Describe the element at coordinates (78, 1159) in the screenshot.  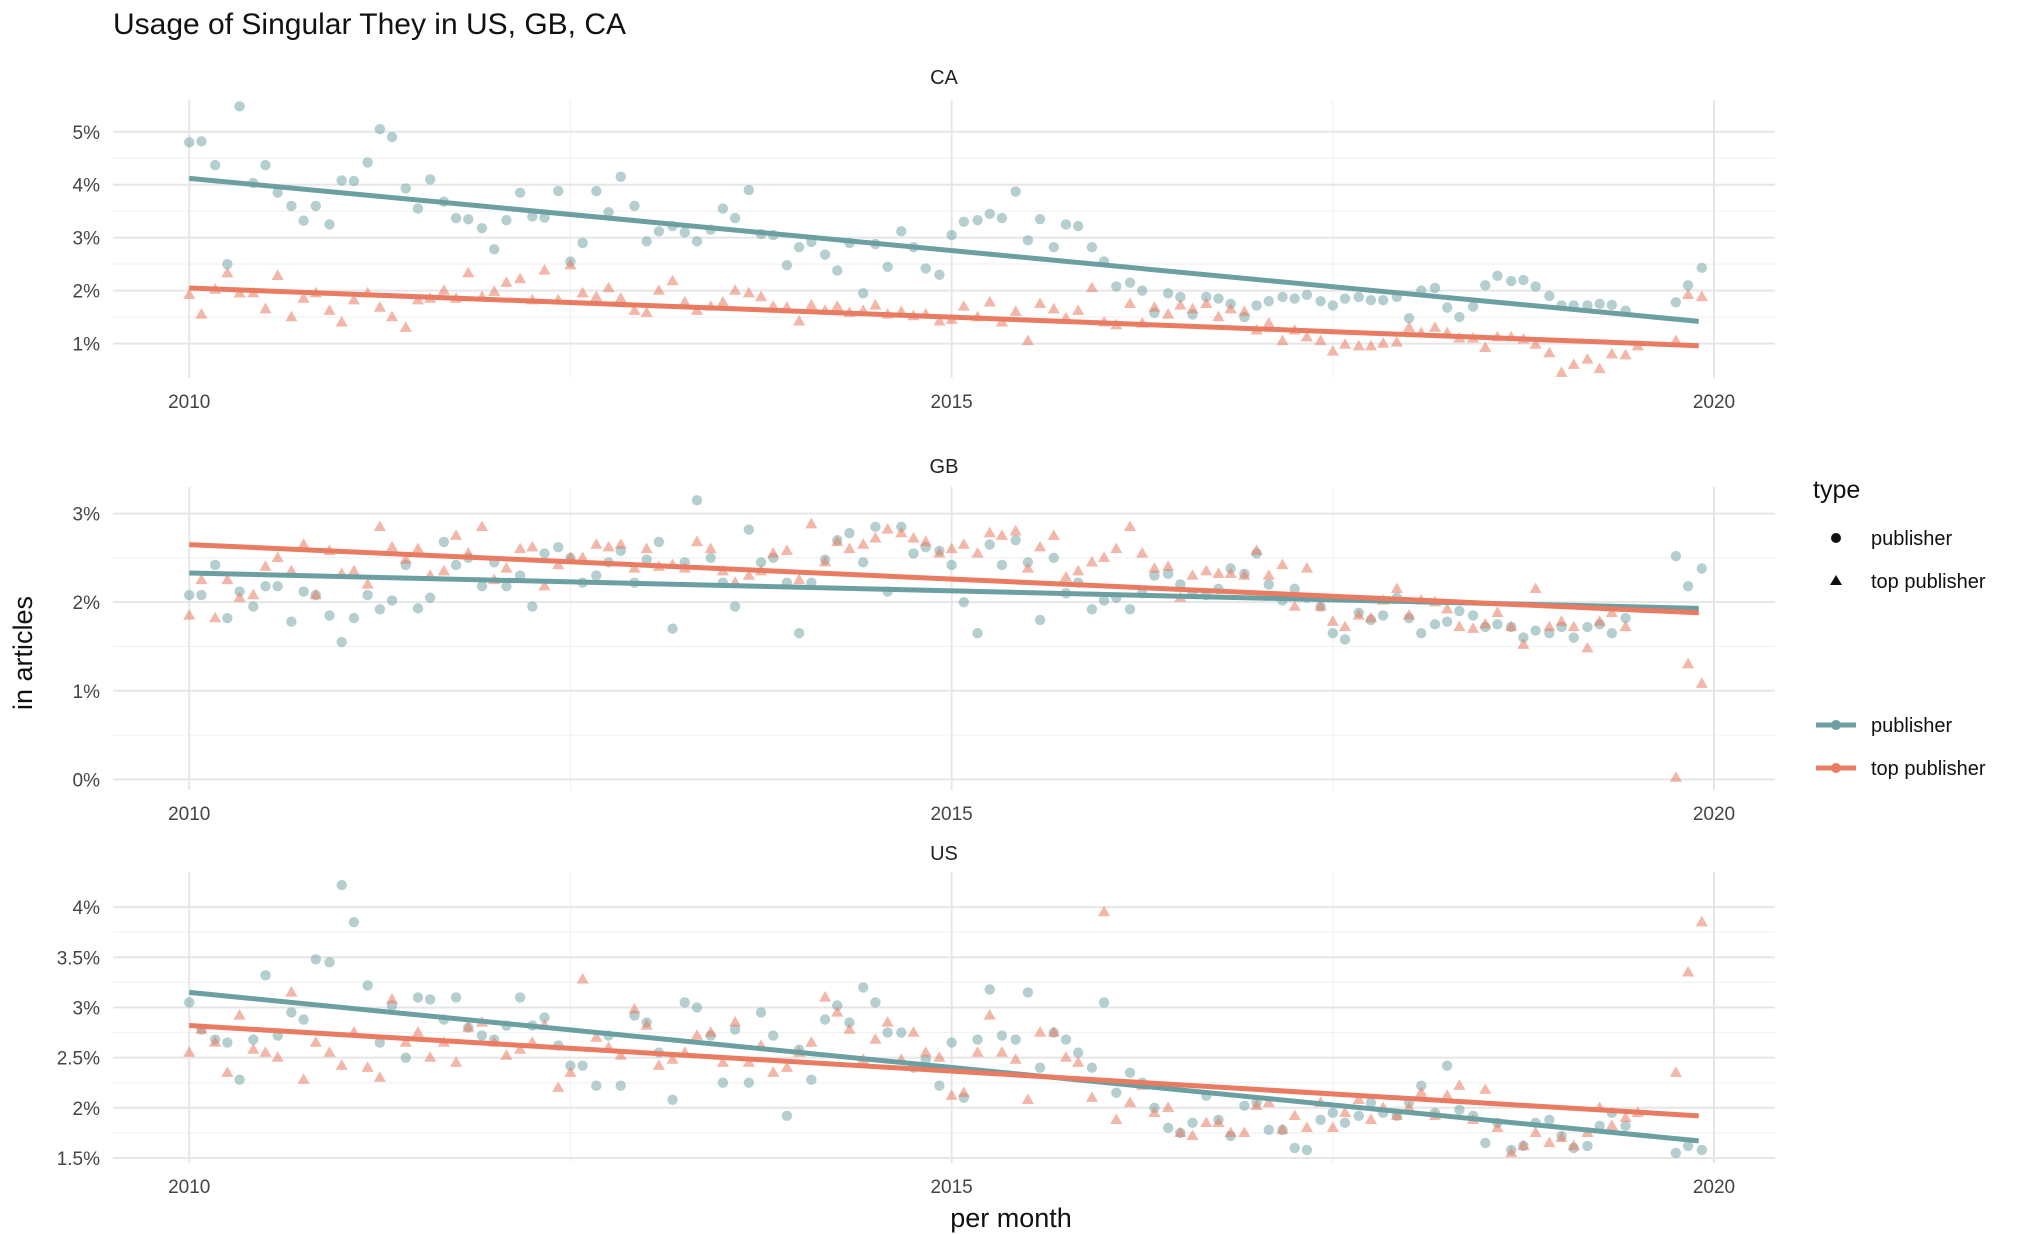
I see `y-tick-label: 1.5%` at that location.